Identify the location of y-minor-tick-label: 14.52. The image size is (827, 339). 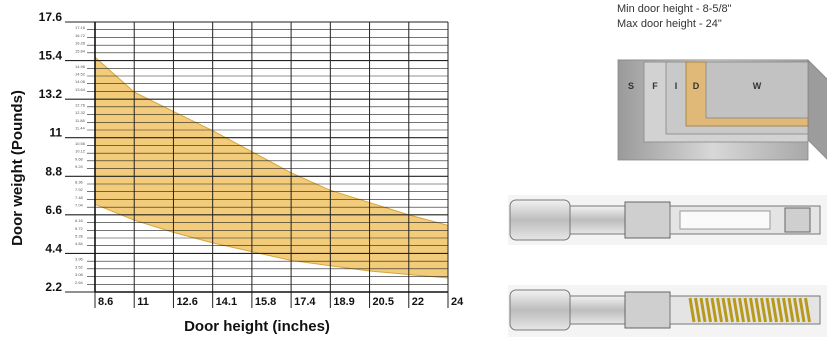
(80, 74).